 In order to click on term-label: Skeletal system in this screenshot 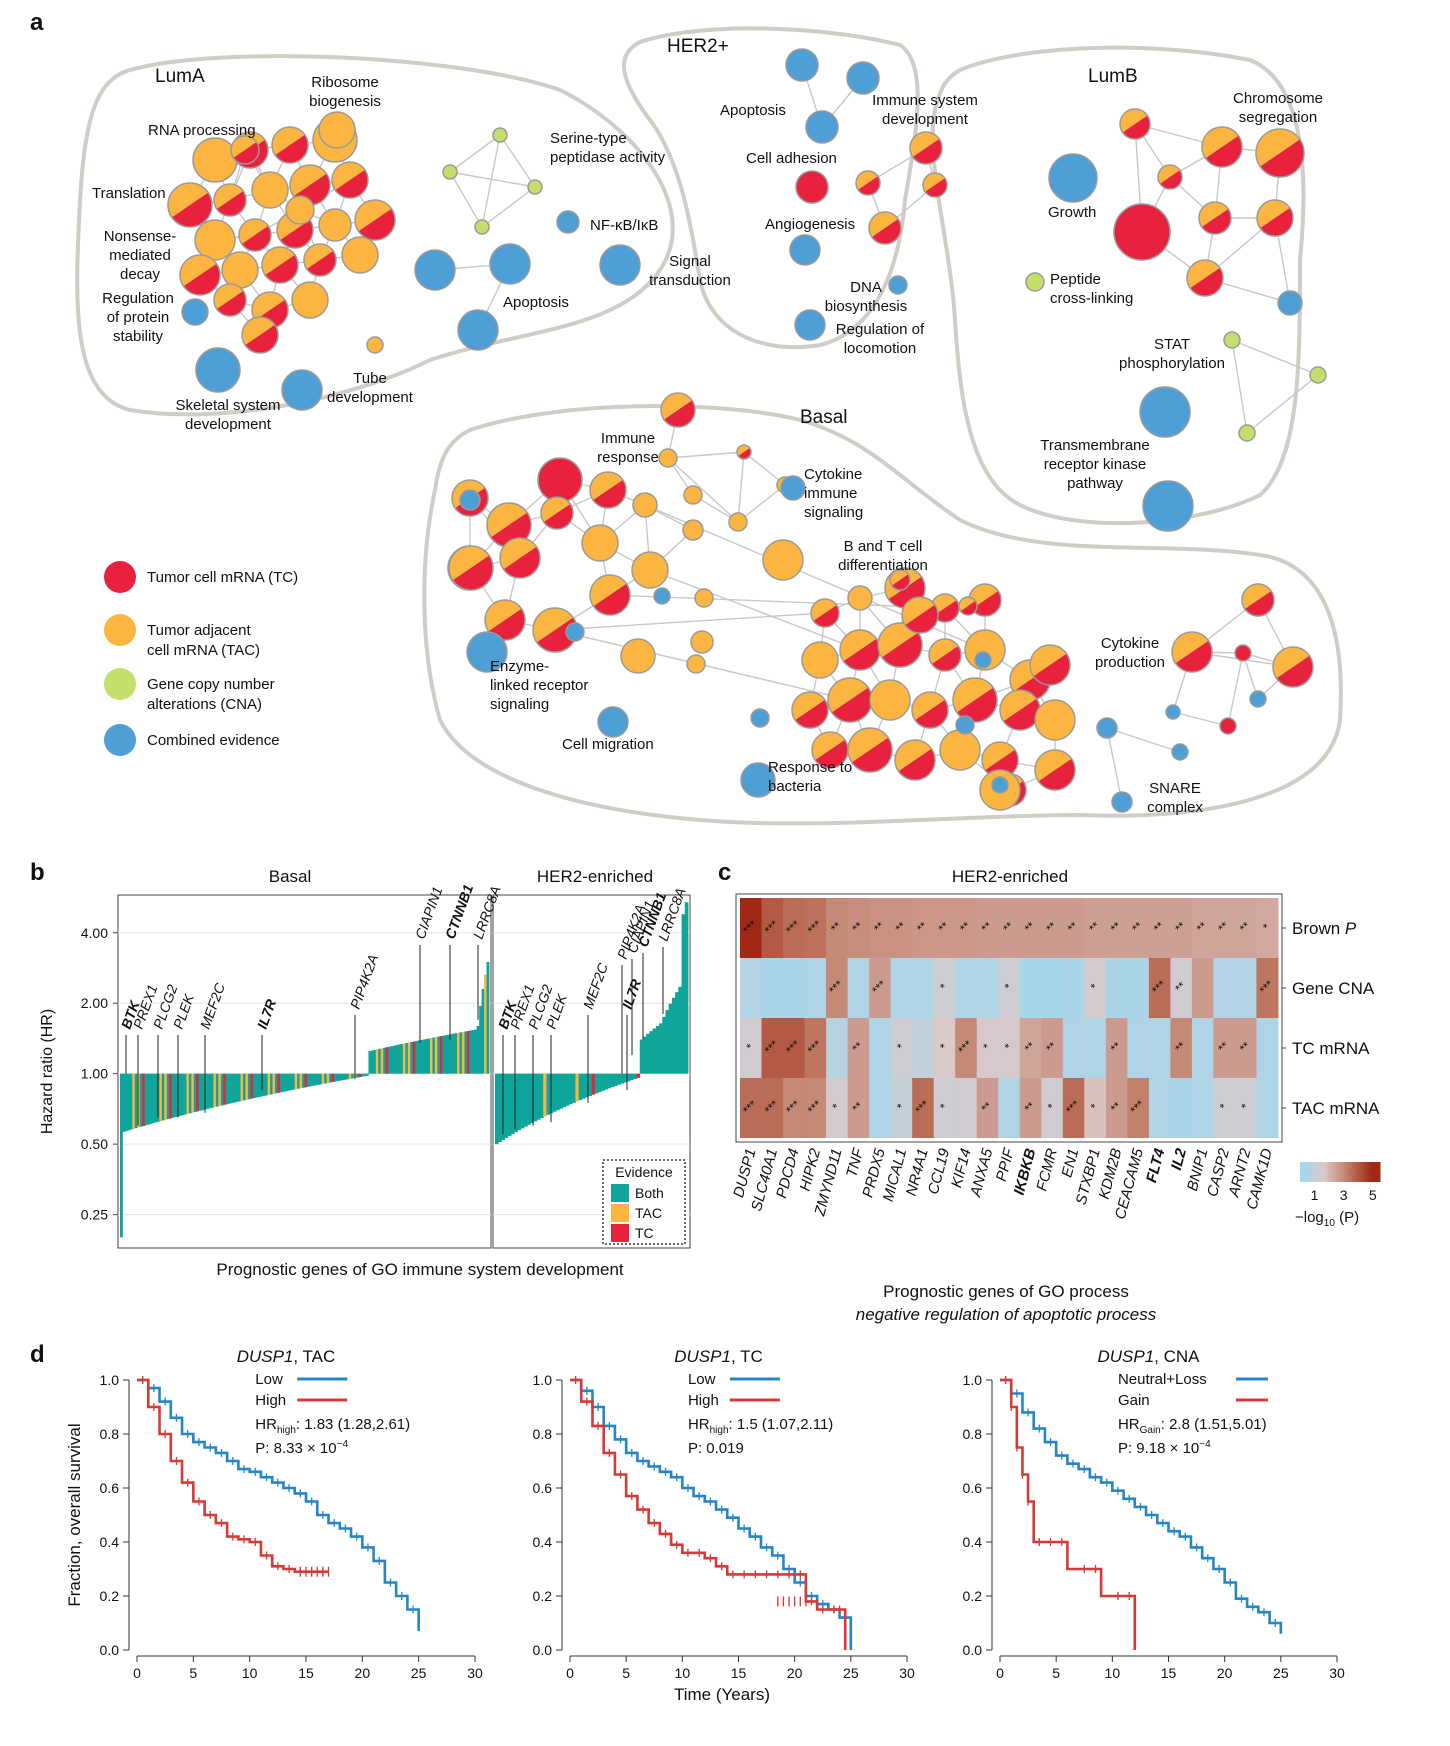, I will do `click(227, 405)`.